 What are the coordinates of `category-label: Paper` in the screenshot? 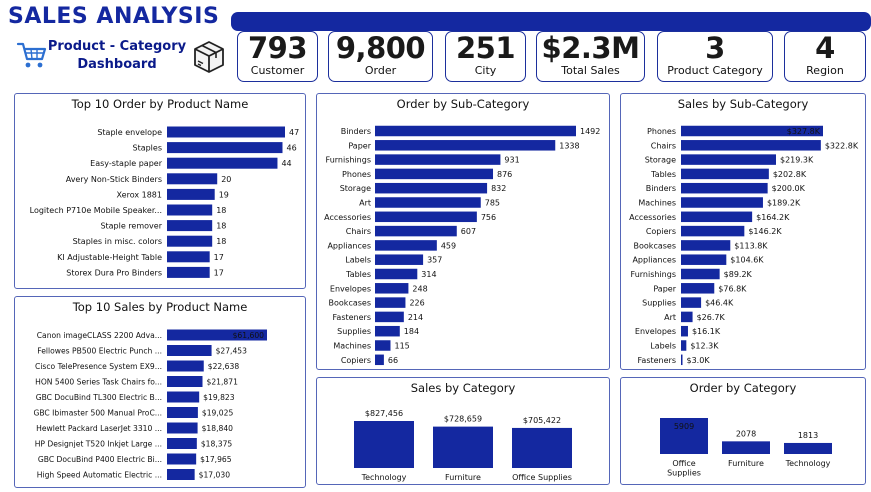 It's located at (664, 288).